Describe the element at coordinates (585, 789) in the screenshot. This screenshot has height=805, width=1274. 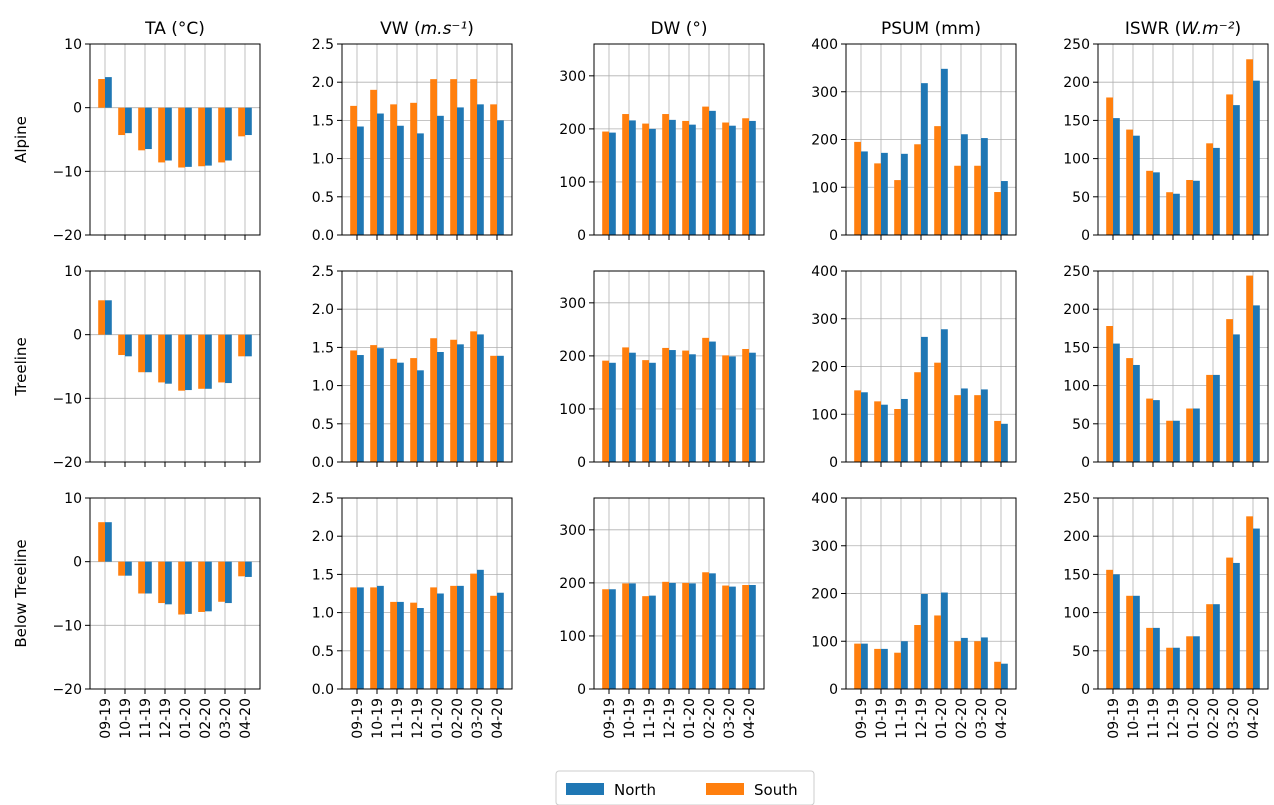
I see `legend-swatch-north` at that location.